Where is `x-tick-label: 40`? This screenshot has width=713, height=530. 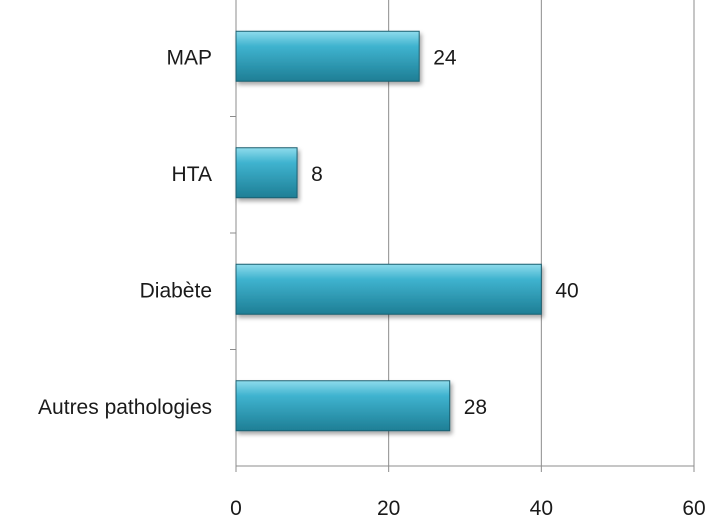 x-tick-label: 40 is located at coordinates (541, 508).